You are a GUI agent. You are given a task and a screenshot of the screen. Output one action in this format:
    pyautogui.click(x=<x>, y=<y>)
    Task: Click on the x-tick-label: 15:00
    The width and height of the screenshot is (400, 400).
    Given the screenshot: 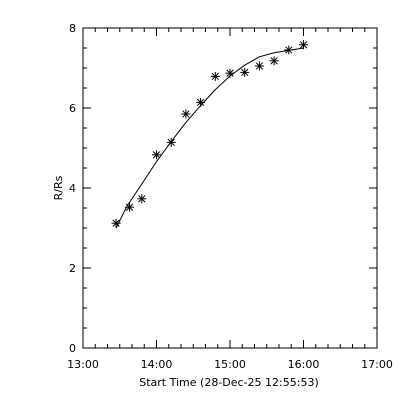 What is the action you would take?
    pyautogui.click(x=230, y=364)
    